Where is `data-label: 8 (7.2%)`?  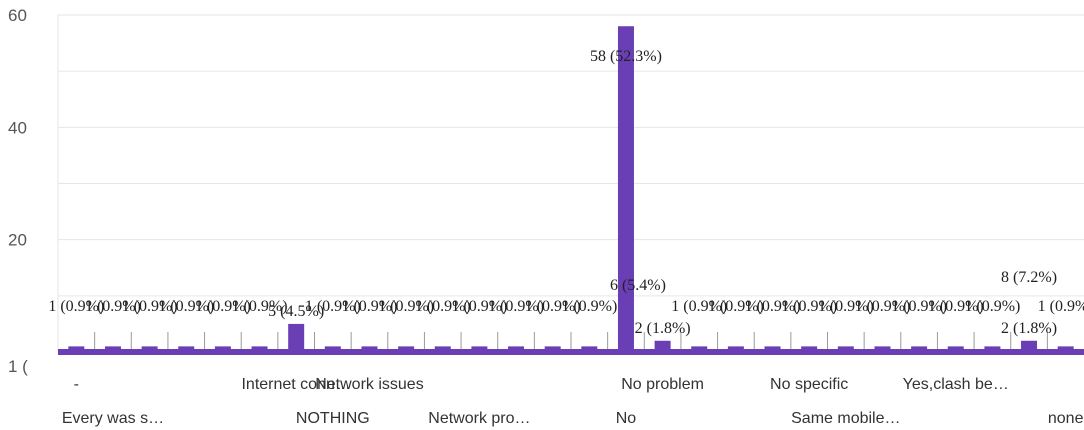 data-label: 8 (7.2%) is located at coordinates (1029, 277).